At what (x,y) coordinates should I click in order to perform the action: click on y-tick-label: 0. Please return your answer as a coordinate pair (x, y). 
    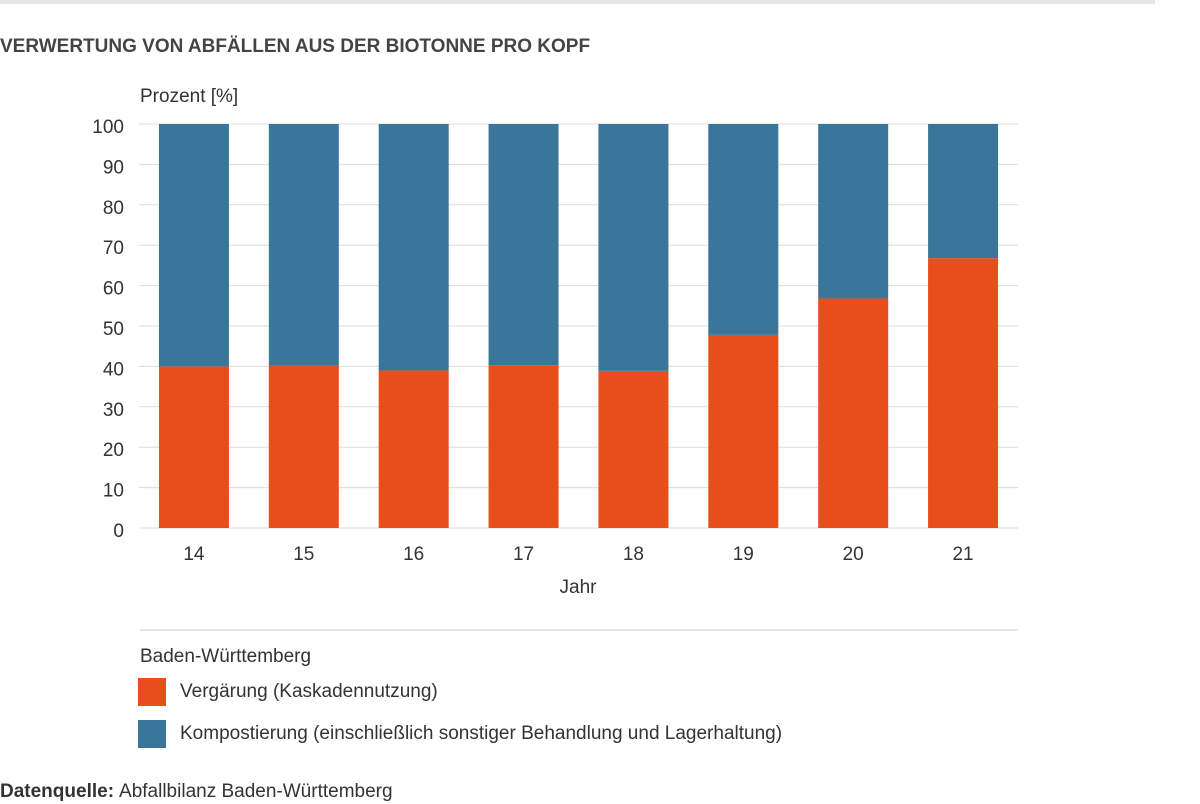
    Looking at the image, I should click on (118, 531).